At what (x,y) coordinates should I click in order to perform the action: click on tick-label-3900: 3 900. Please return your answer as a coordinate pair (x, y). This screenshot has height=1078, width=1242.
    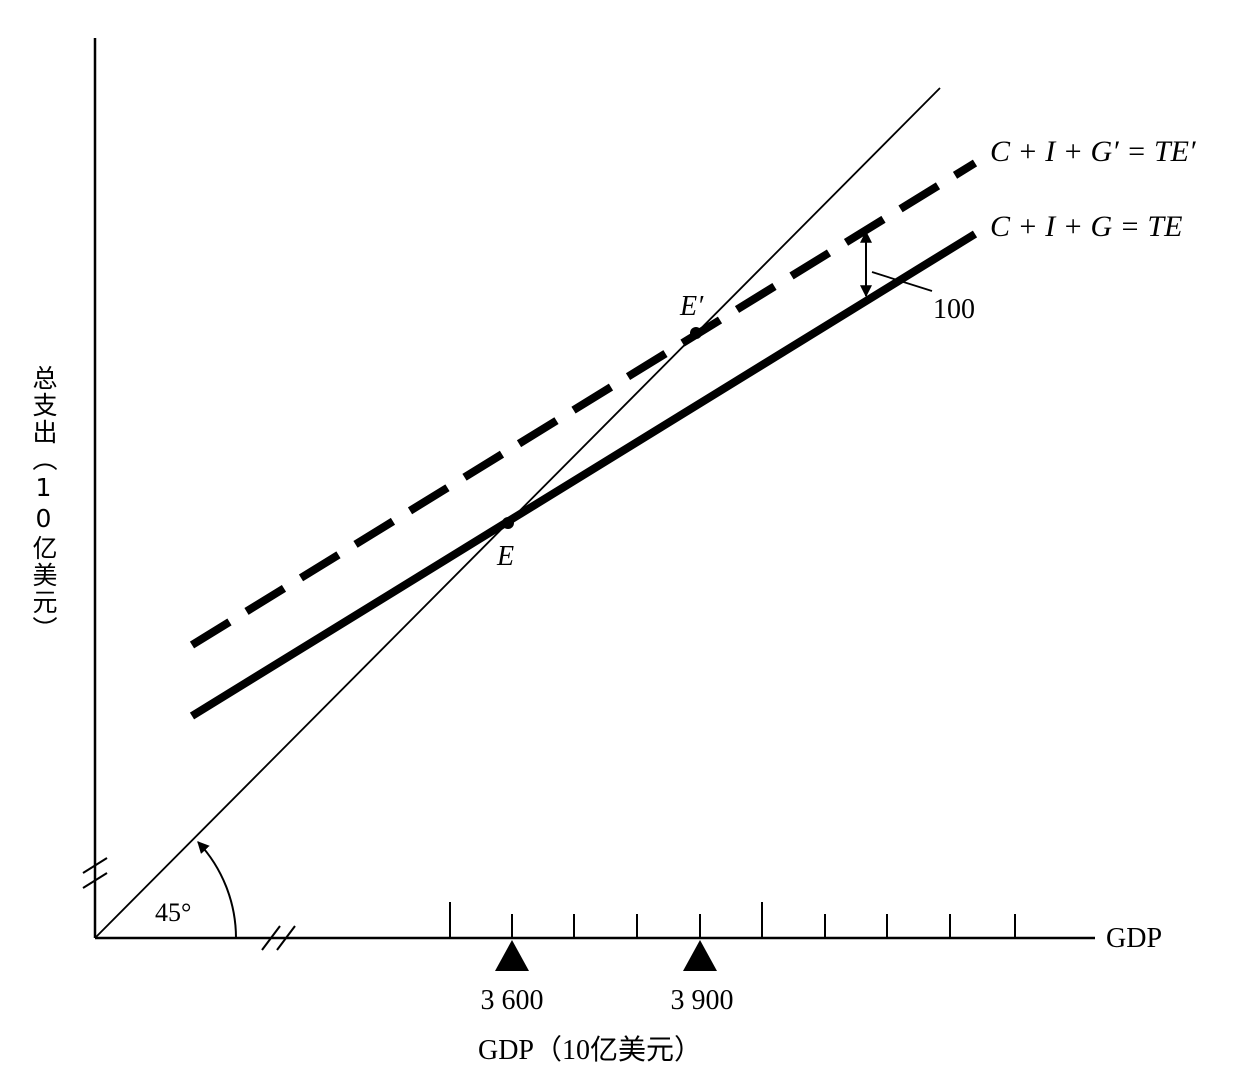
    Looking at the image, I should click on (702, 1000).